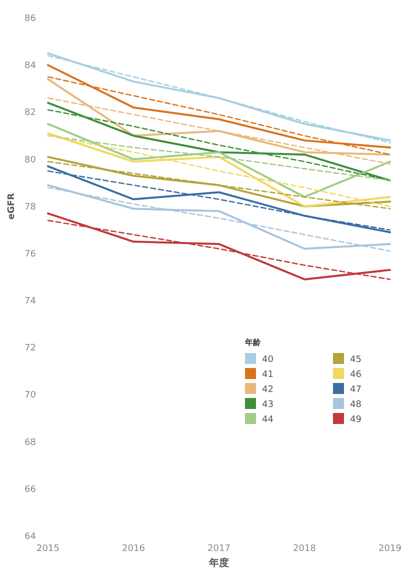 This screenshot has width=412, height=576. What do you see at coordinates (268, 390) in the screenshot?
I see `legend-label: 42` at bounding box center [268, 390].